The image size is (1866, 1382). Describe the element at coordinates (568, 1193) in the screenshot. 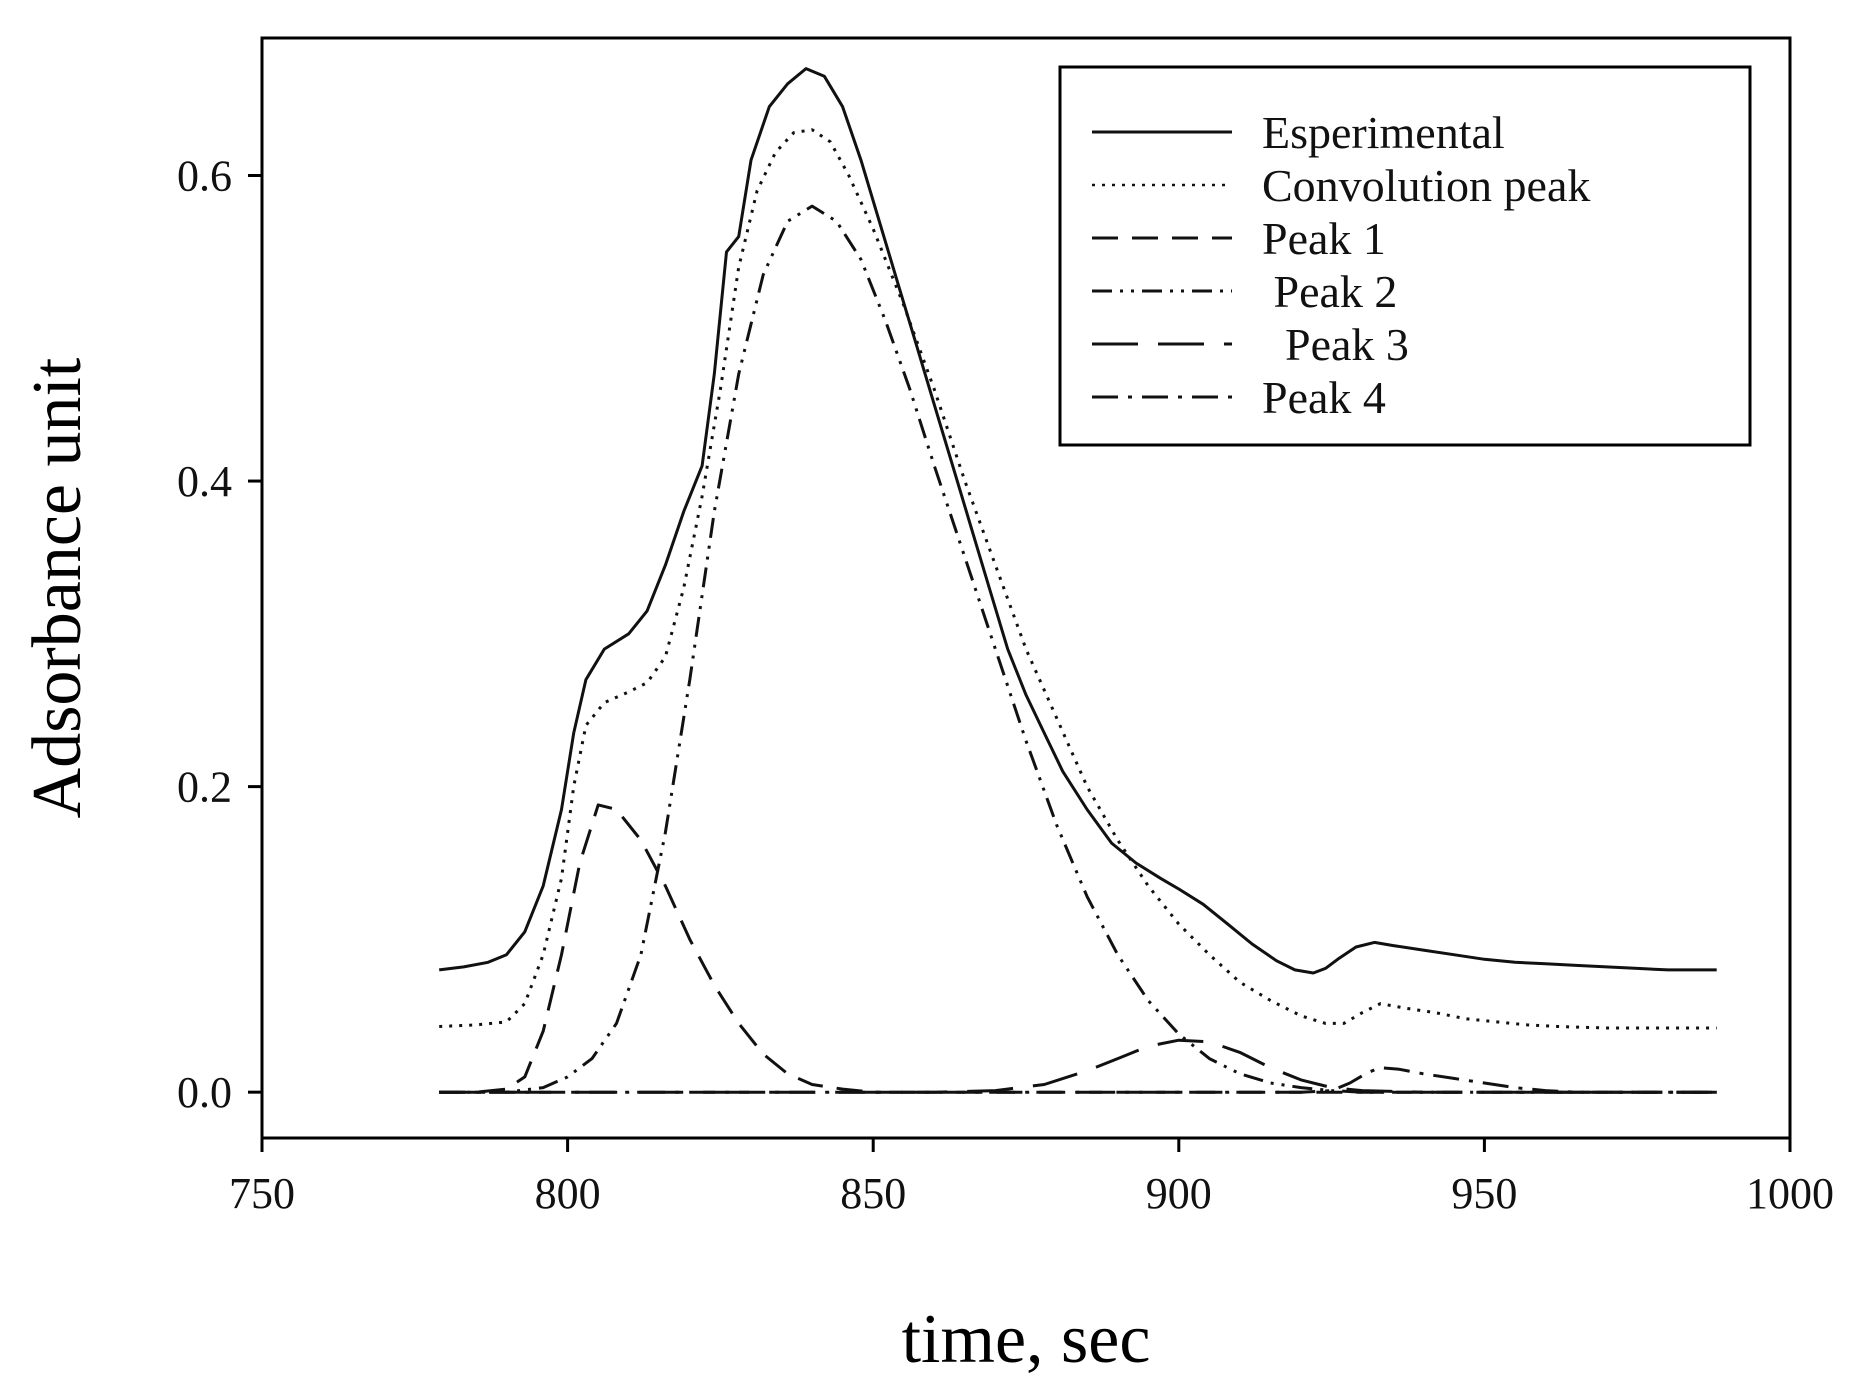

I see `x-tick-label: 800` at that location.